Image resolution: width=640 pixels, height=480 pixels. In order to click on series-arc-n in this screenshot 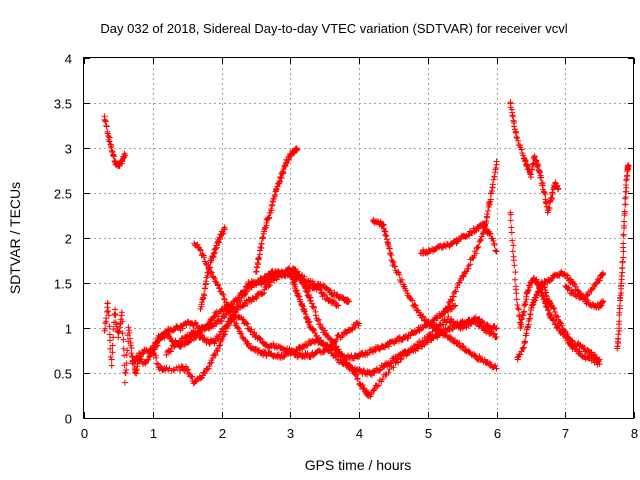, I will do `click(555, 288)`.